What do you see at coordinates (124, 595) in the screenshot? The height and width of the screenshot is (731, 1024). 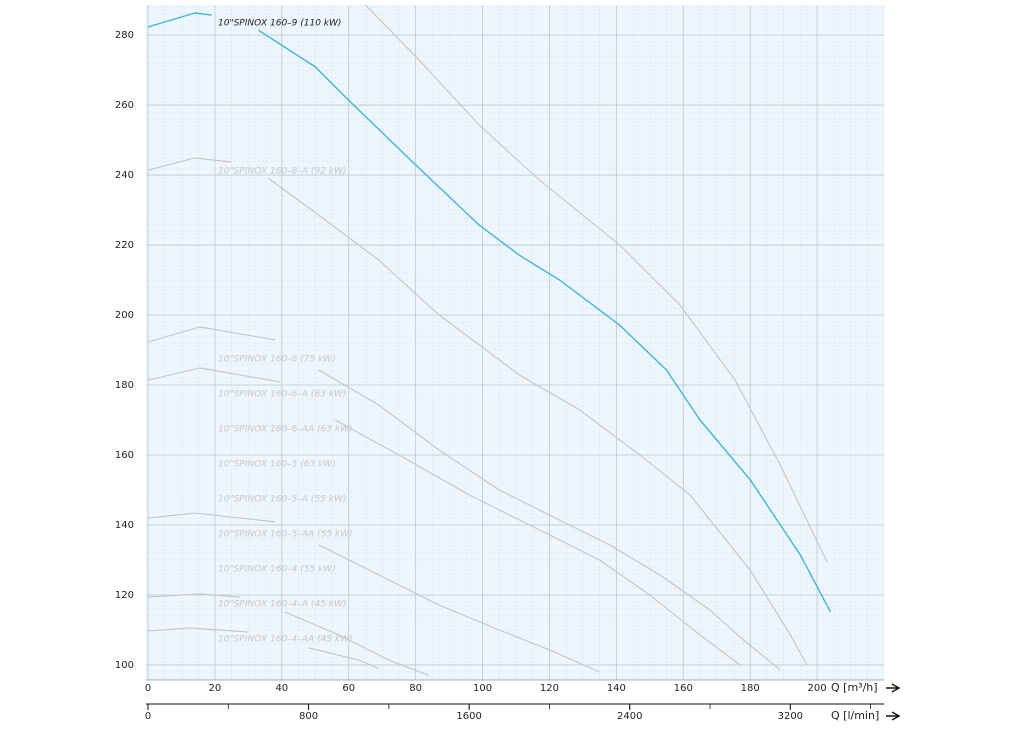 I see `y-tick-label: 120` at bounding box center [124, 595].